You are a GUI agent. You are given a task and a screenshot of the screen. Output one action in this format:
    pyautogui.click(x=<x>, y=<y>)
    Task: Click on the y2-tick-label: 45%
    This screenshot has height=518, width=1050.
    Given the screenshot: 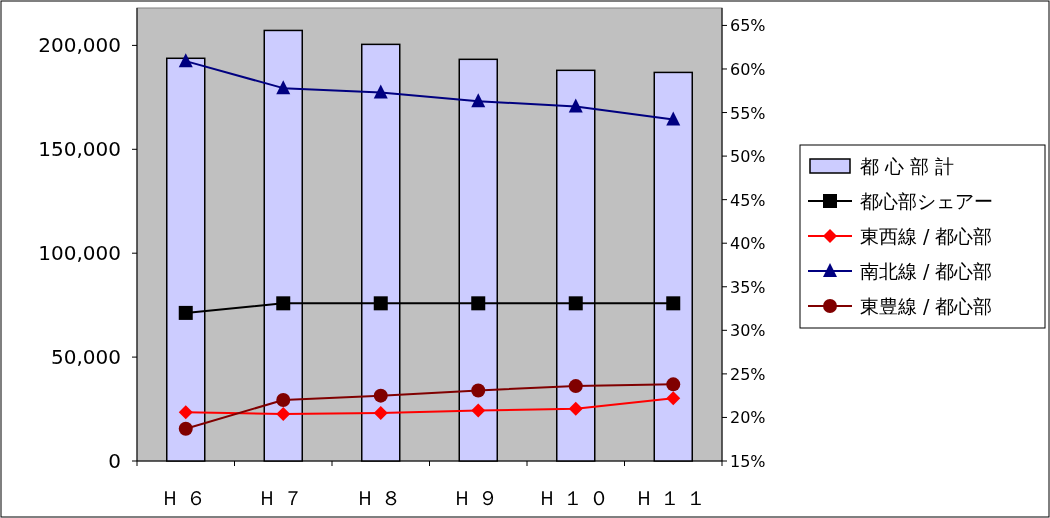 What is the action you would take?
    pyautogui.click(x=748, y=200)
    